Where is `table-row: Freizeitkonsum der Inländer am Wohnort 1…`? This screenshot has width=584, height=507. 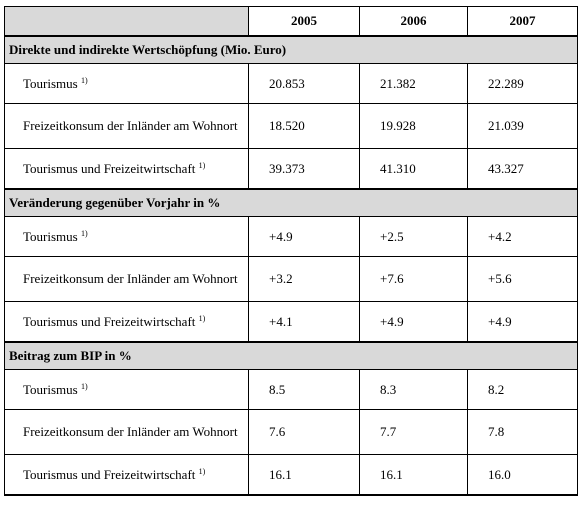
table-row: Freizeitkonsum der Inländer am Wohnort 1… is located at coordinates (291, 126).